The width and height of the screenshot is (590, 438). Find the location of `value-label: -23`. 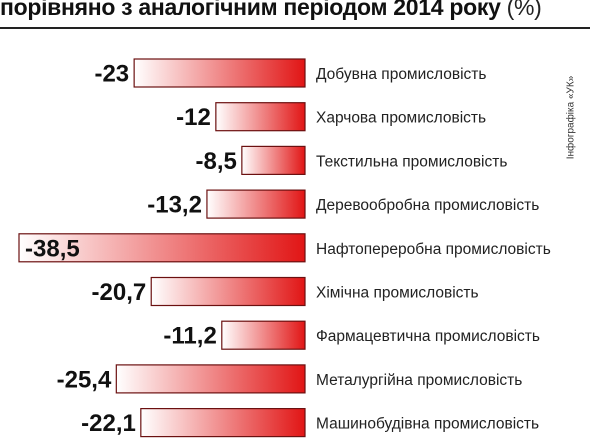

value-label: -23 is located at coordinates (111, 74).